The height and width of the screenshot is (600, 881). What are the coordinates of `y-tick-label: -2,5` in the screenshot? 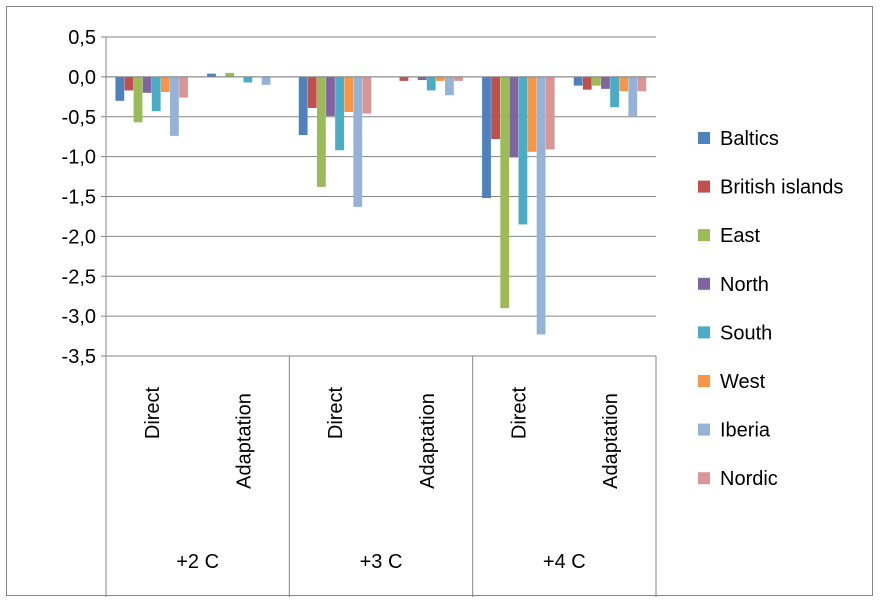 It's located at (79, 277).